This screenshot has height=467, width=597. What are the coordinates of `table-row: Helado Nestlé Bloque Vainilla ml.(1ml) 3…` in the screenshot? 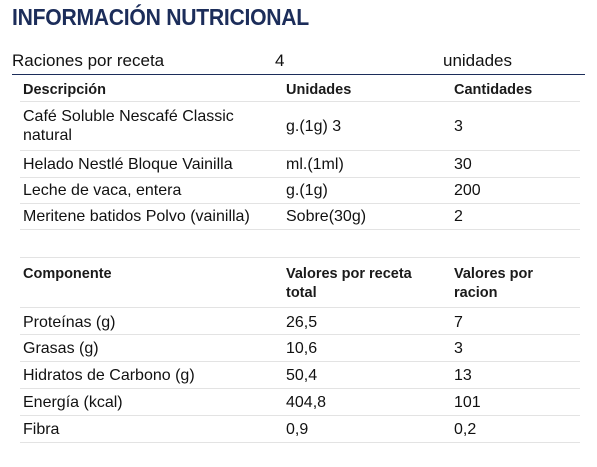 It's located at (300, 164).